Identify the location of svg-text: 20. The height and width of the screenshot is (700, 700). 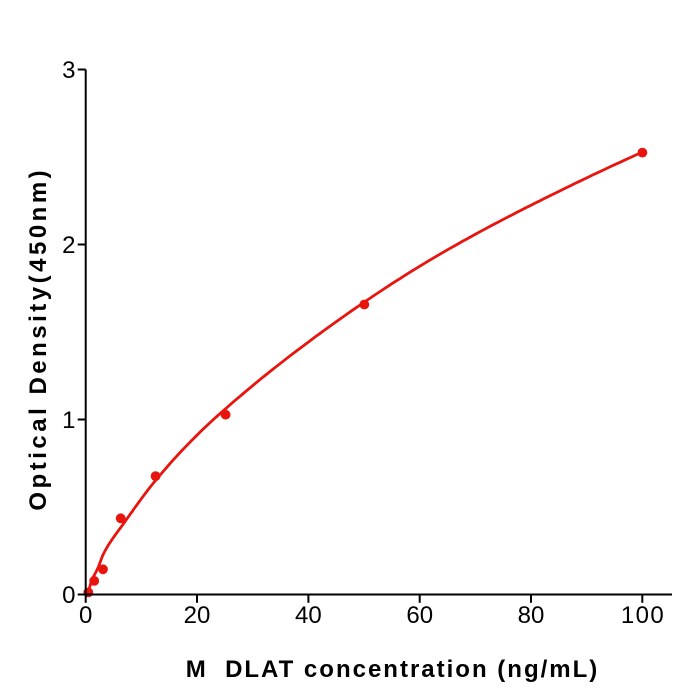
(197, 615).